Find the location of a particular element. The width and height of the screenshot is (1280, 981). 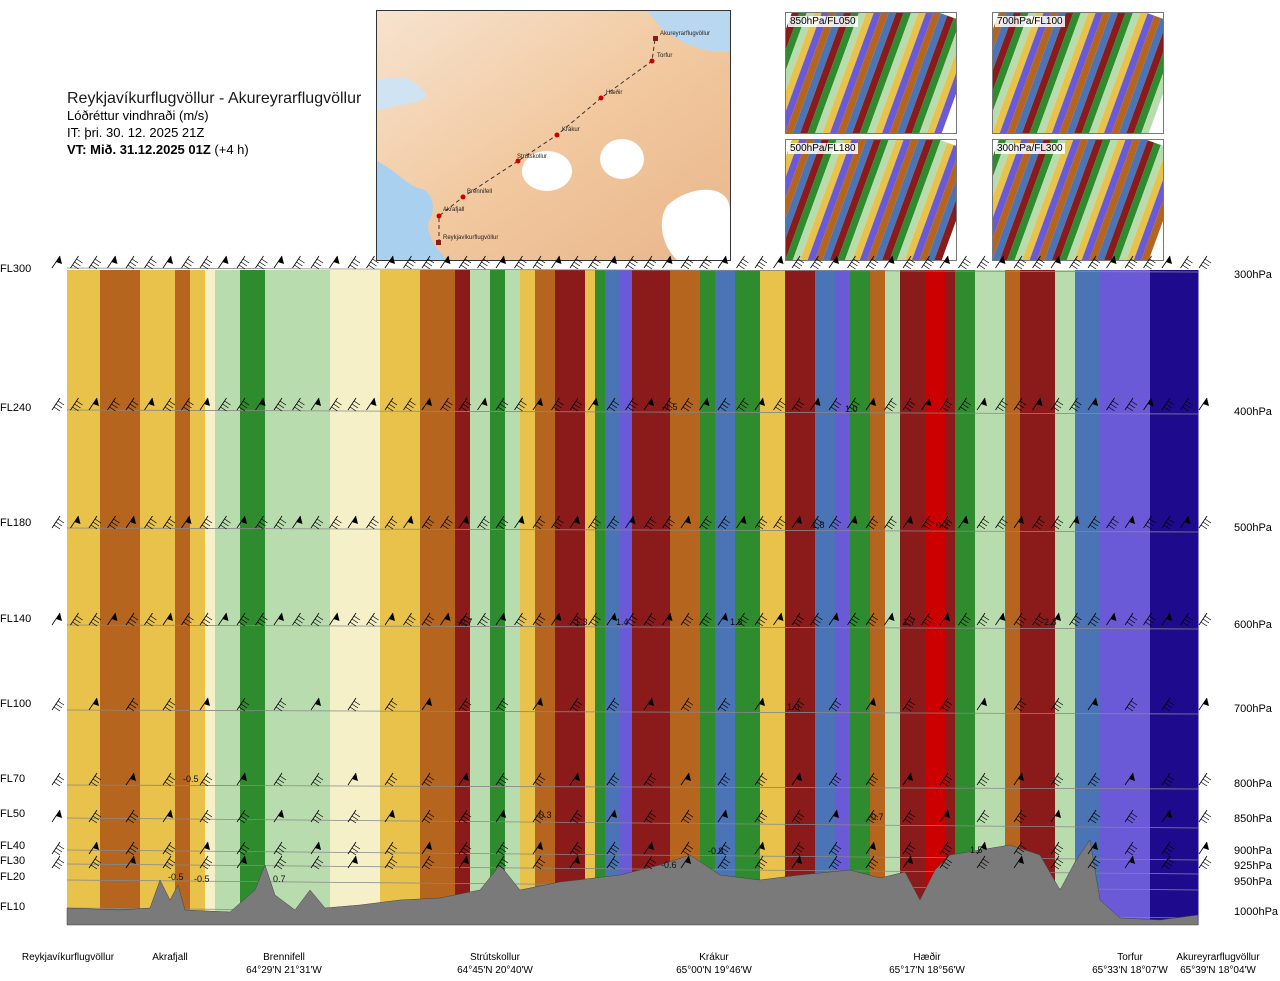

map-label-torfur: Torfur is located at coordinates (664, 56).